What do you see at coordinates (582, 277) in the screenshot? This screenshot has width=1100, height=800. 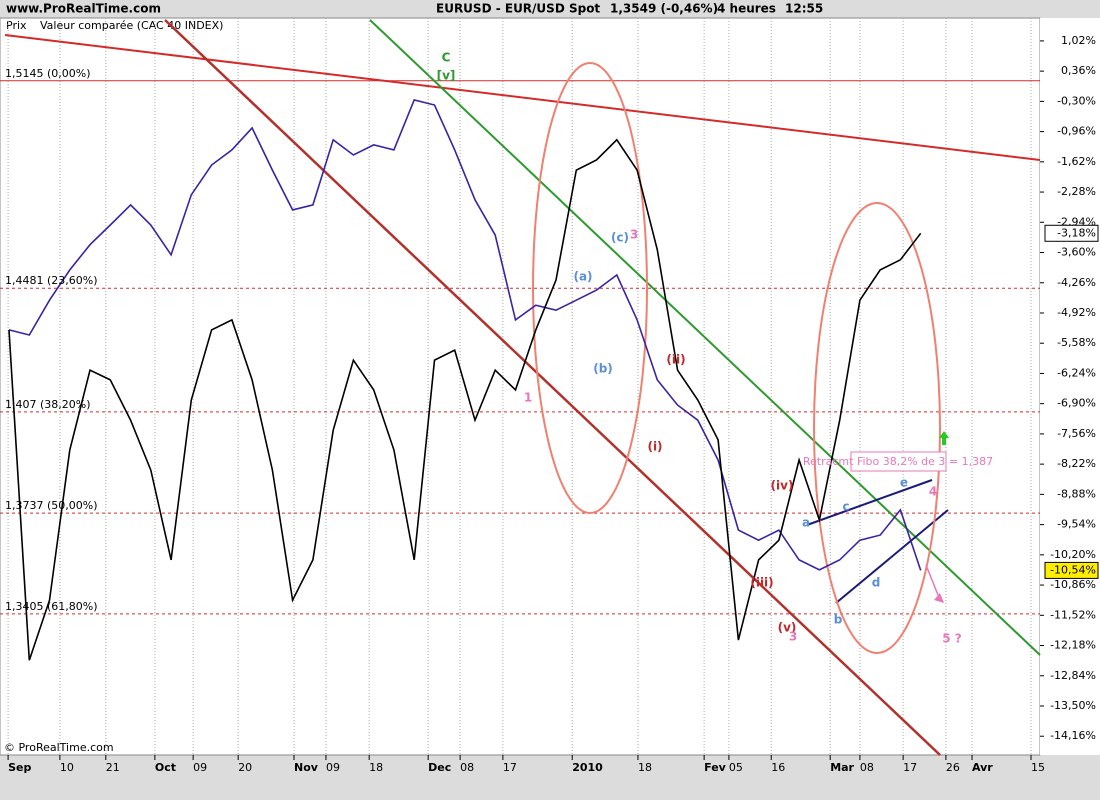 I see `annotation: (a)` at bounding box center [582, 277].